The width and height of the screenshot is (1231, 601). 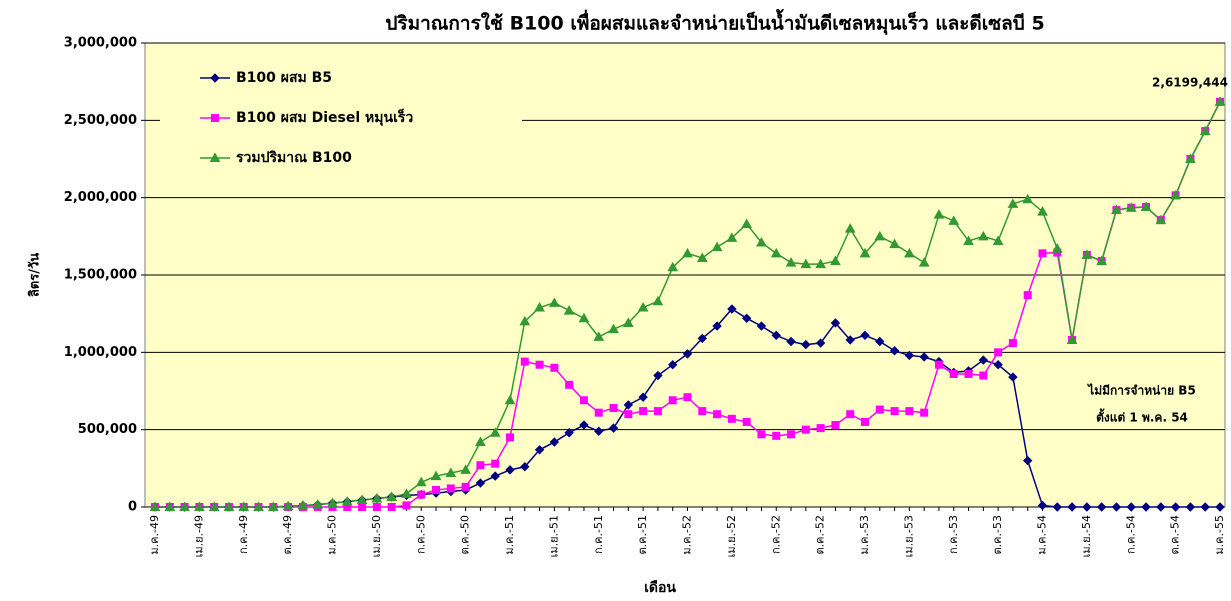 What do you see at coordinates (1042, 535) in the screenshot?
I see `x-tick-label: ม.ค.-54` at bounding box center [1042, 535].